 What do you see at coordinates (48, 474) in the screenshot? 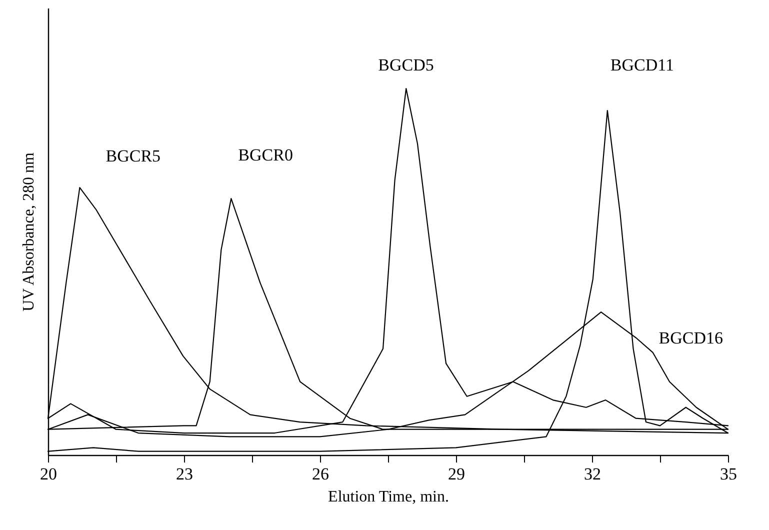
I see `x-tick-label: 20` at bounding box center [48, 474].